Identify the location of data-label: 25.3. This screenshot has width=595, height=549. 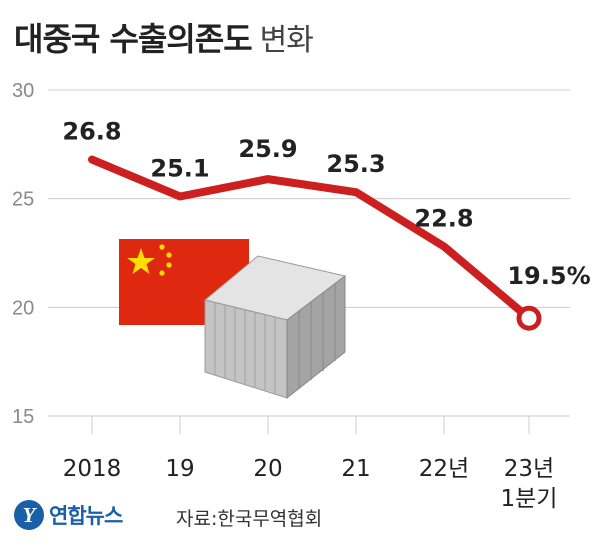
(355, 164).